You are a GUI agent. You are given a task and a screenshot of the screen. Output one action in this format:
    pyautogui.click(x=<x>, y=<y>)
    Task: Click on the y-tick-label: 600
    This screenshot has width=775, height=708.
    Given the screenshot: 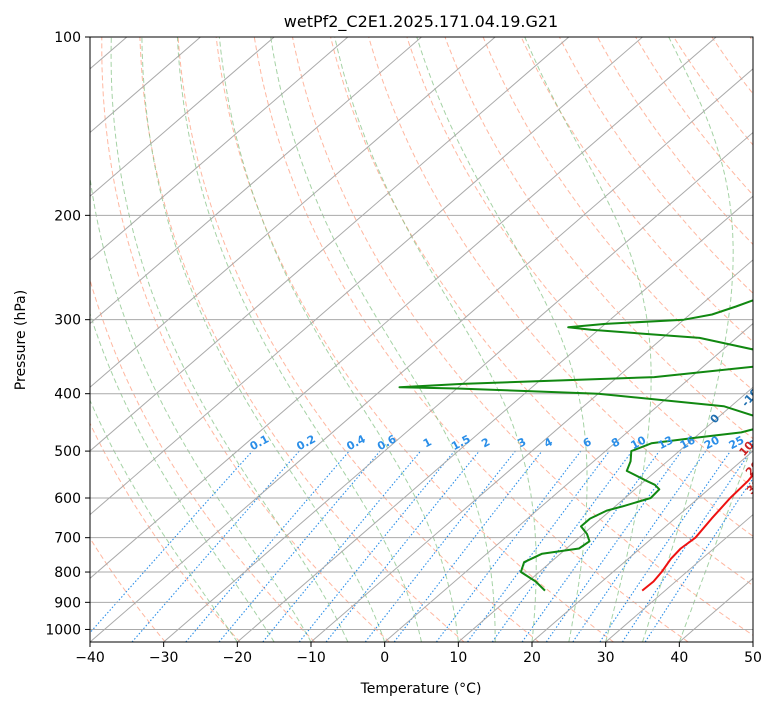 What is the action you would take?
    pyautogui.click(x=67, y=499)
    